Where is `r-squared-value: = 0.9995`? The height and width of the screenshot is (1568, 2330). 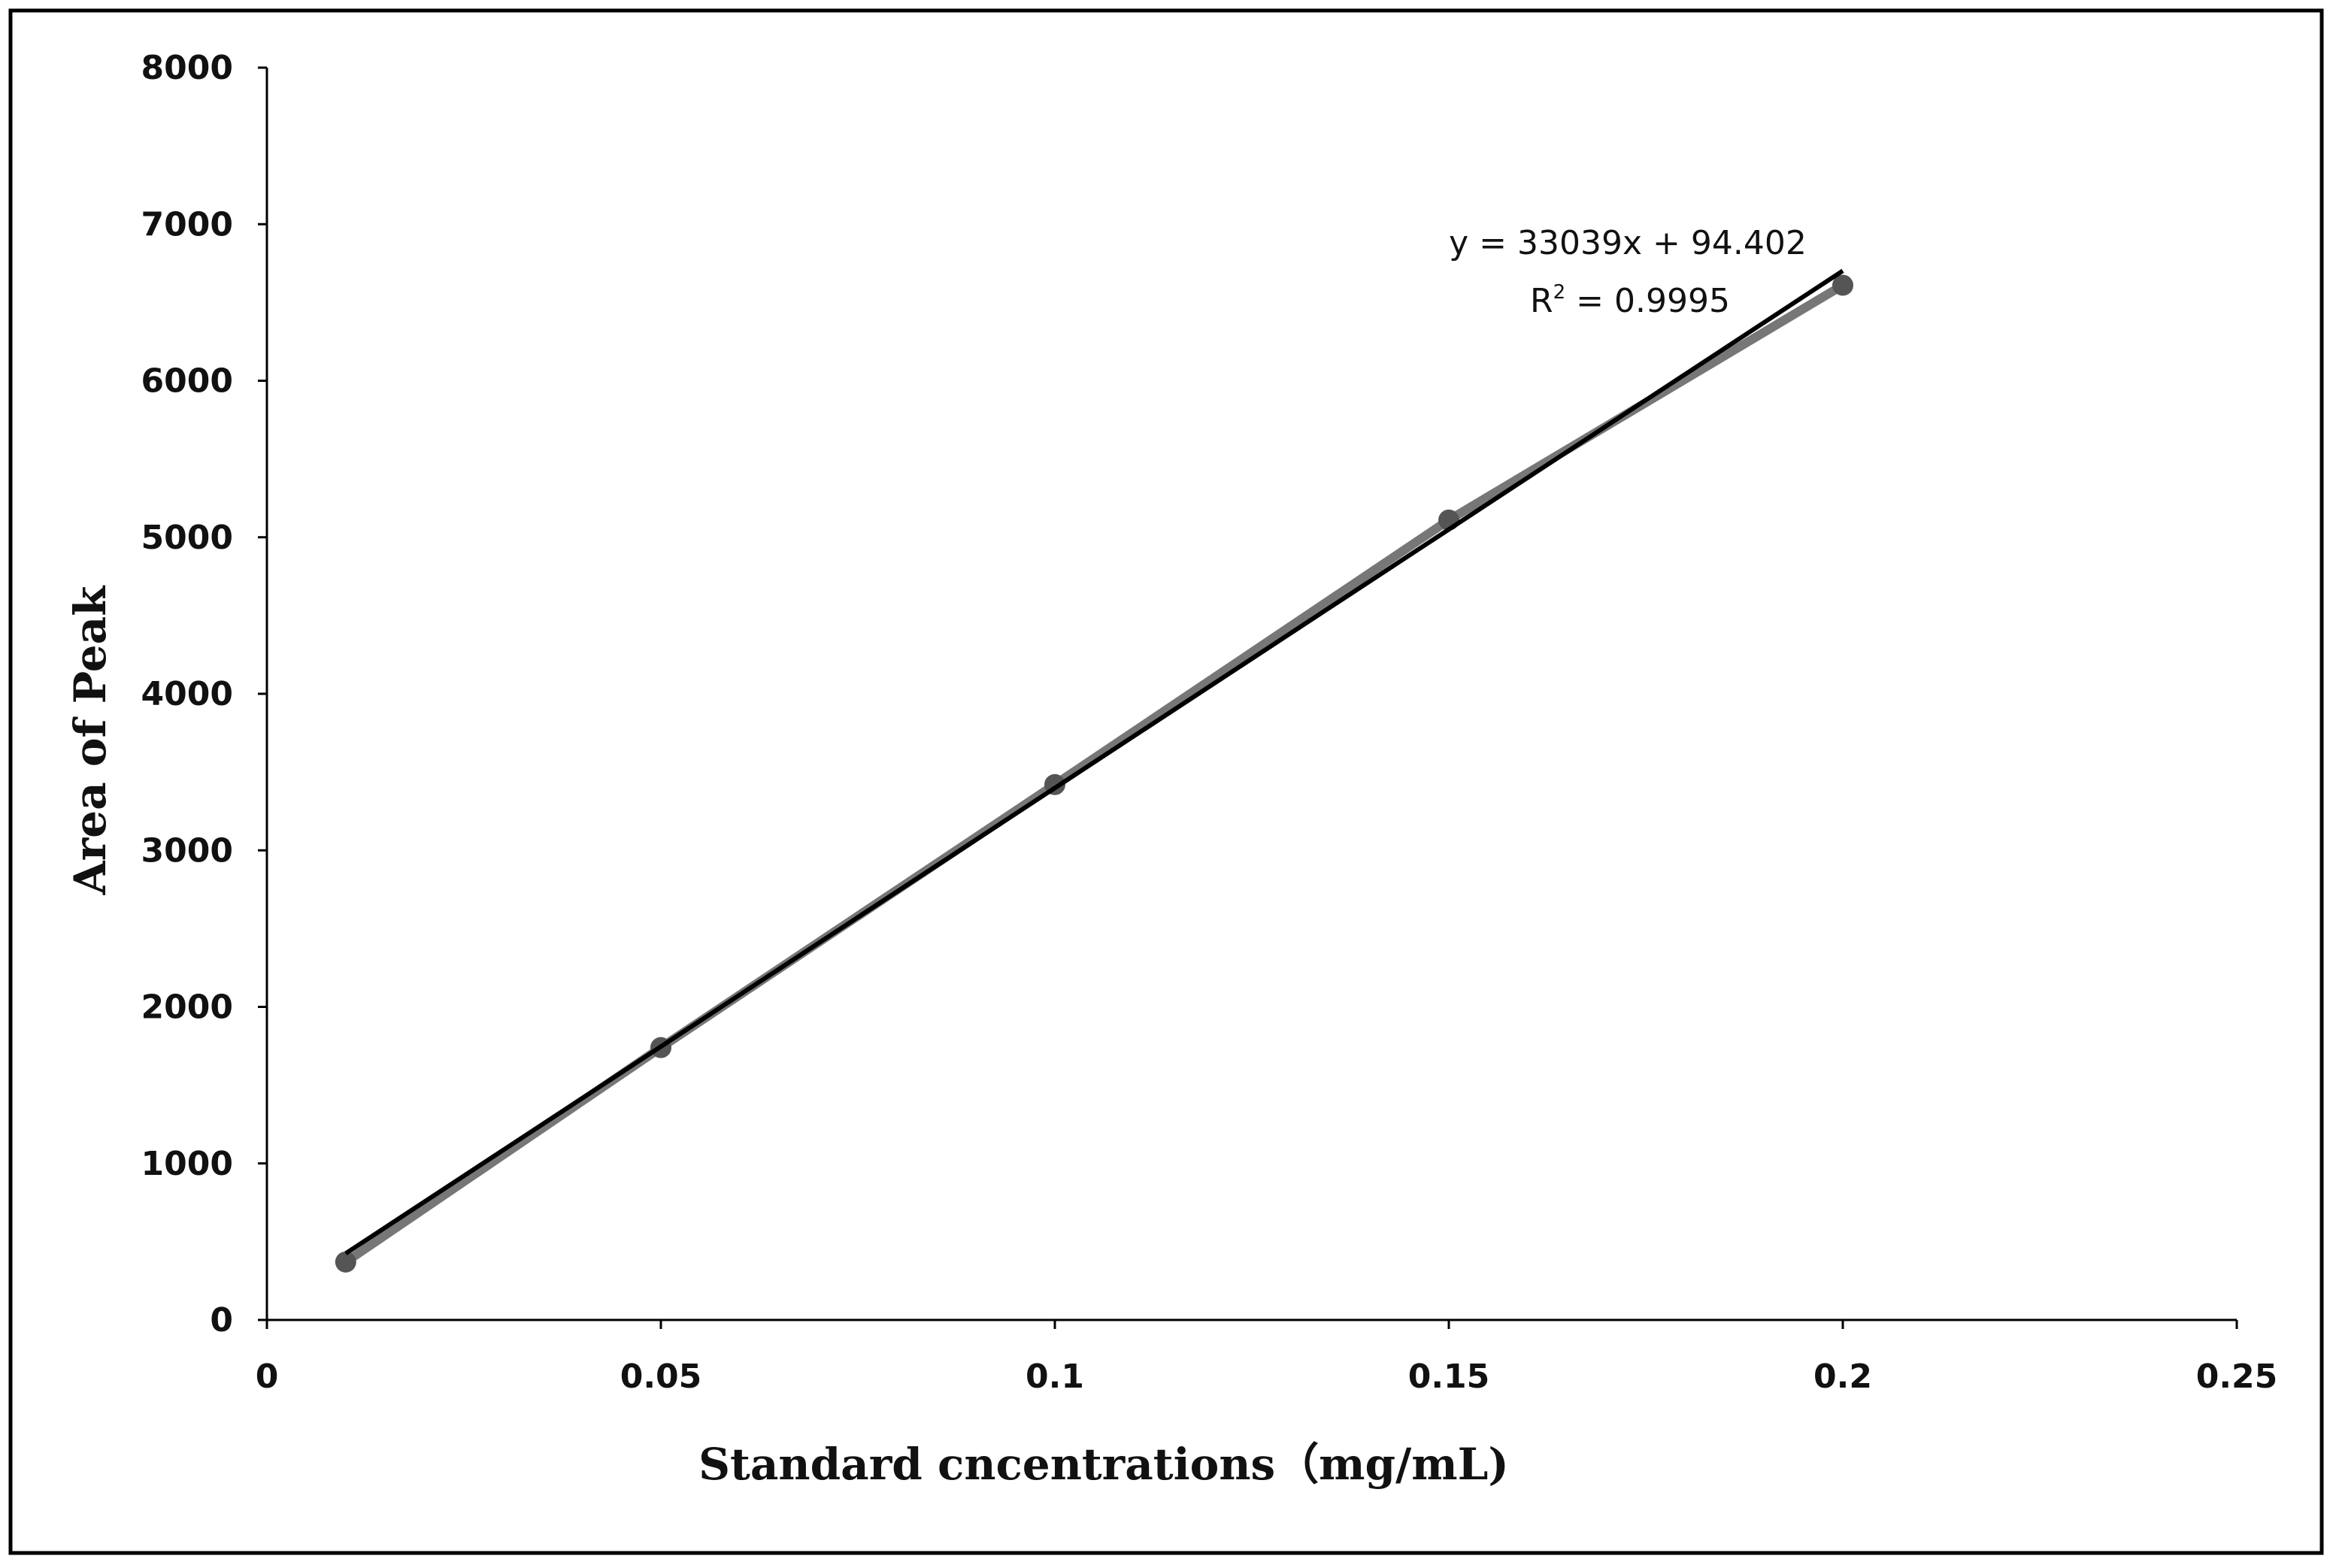 r-squared-value: = 0.9995 is located at coordinates (1647, 301).